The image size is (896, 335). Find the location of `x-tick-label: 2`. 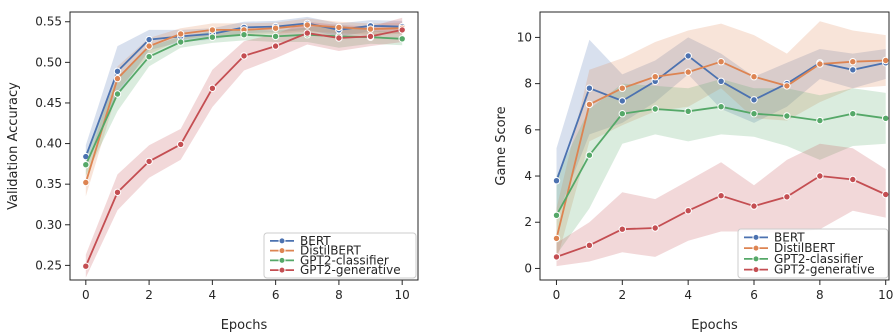

x-tick-label: 2 is located at coordinates (622, 295).